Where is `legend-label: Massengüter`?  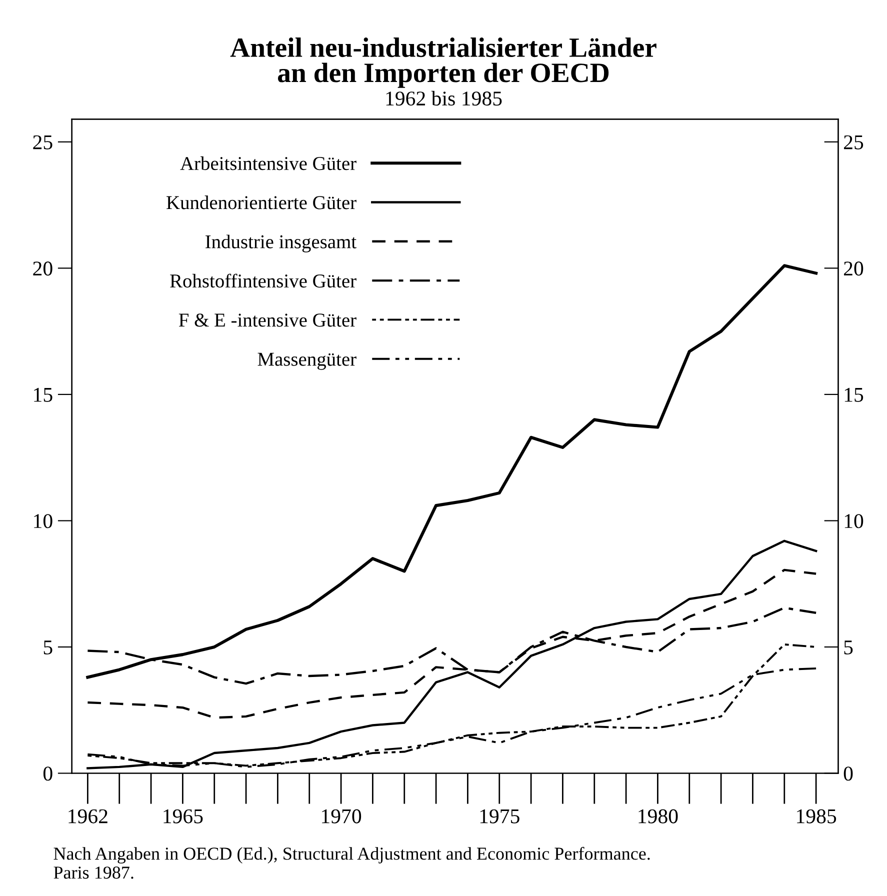
legend-label: Massengüter is located at coordinates (307, 361).